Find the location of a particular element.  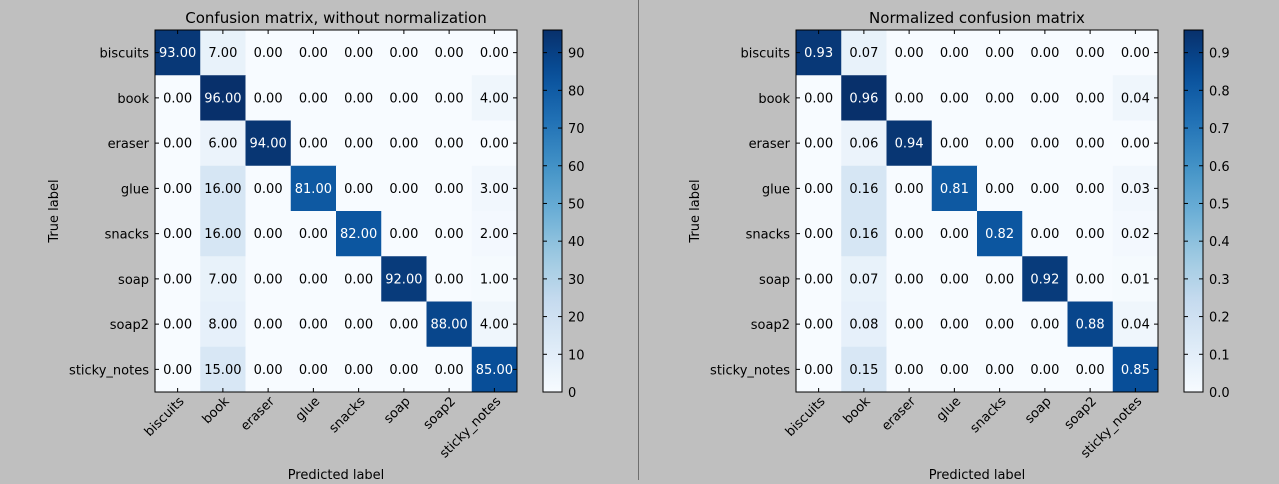

cell-value-label: 7.00 is located at coordinates (222, 279).